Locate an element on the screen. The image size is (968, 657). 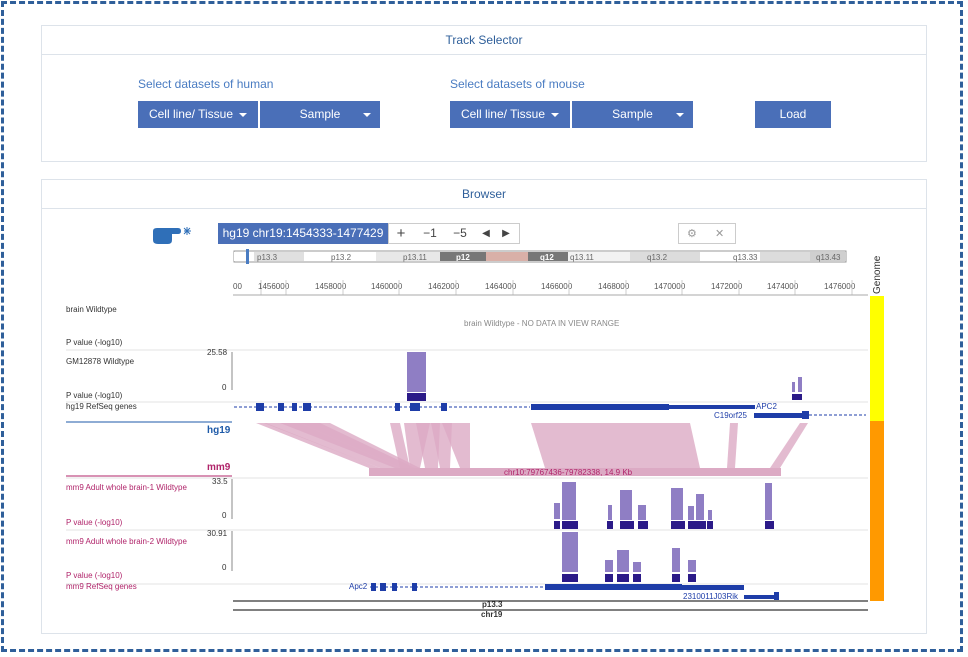
pan-right-button: ▶ is located at coordinates (506, 233).